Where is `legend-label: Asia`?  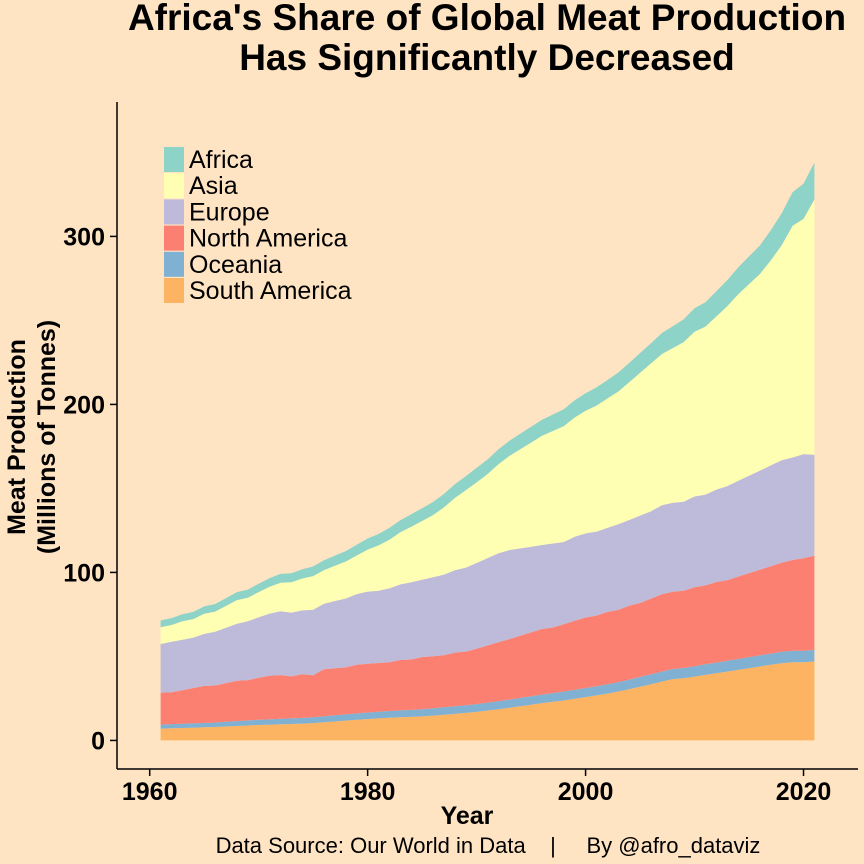 legend-label: Asia is located at coordinates (213, 186).